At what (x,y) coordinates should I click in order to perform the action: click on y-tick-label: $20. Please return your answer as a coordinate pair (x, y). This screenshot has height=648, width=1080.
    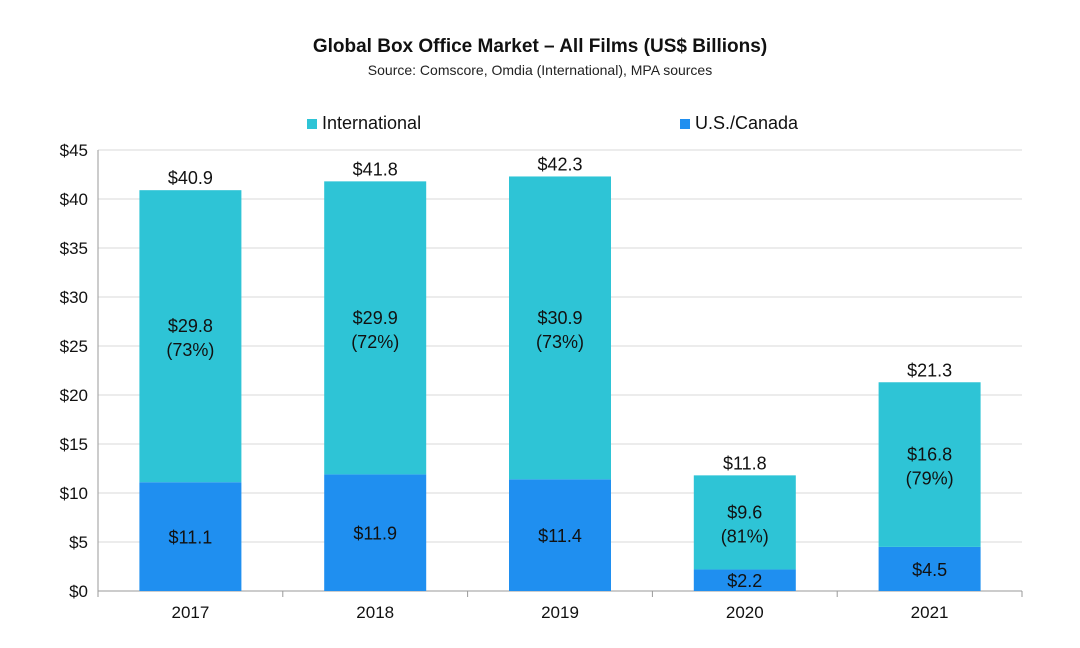
    Looking at the image, I should click on (74, 395).